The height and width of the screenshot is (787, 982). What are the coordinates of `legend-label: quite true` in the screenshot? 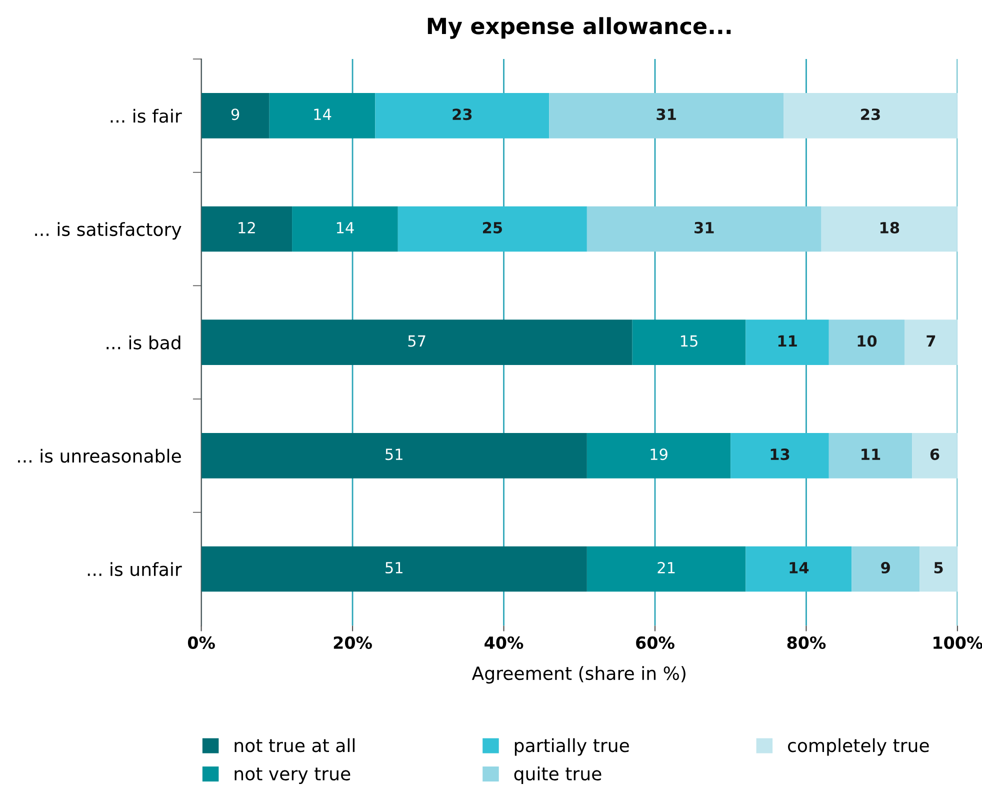 It's located at (558, 775).